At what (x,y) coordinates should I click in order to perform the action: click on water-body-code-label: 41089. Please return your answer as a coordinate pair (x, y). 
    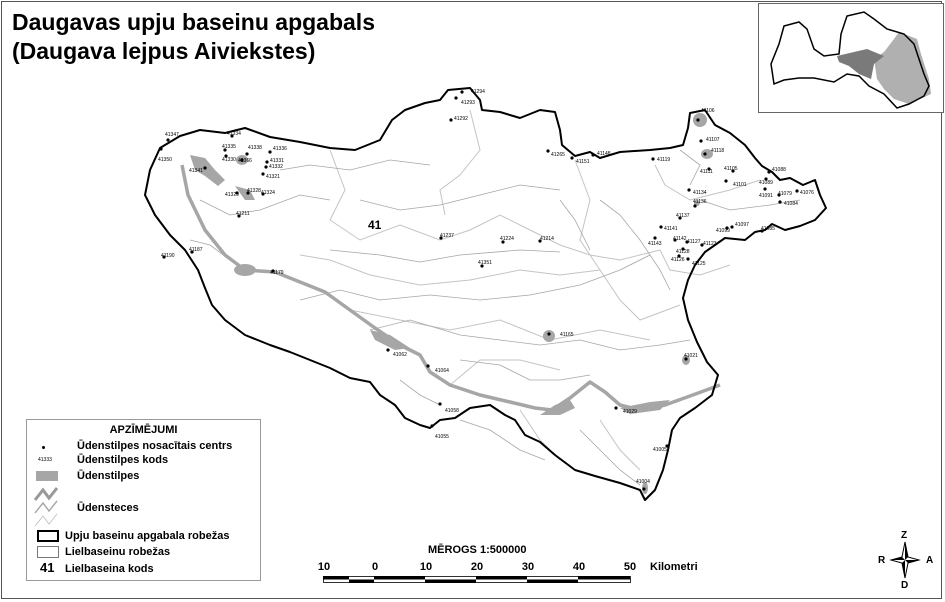
    Looking at the image, I should click on (766, 183).